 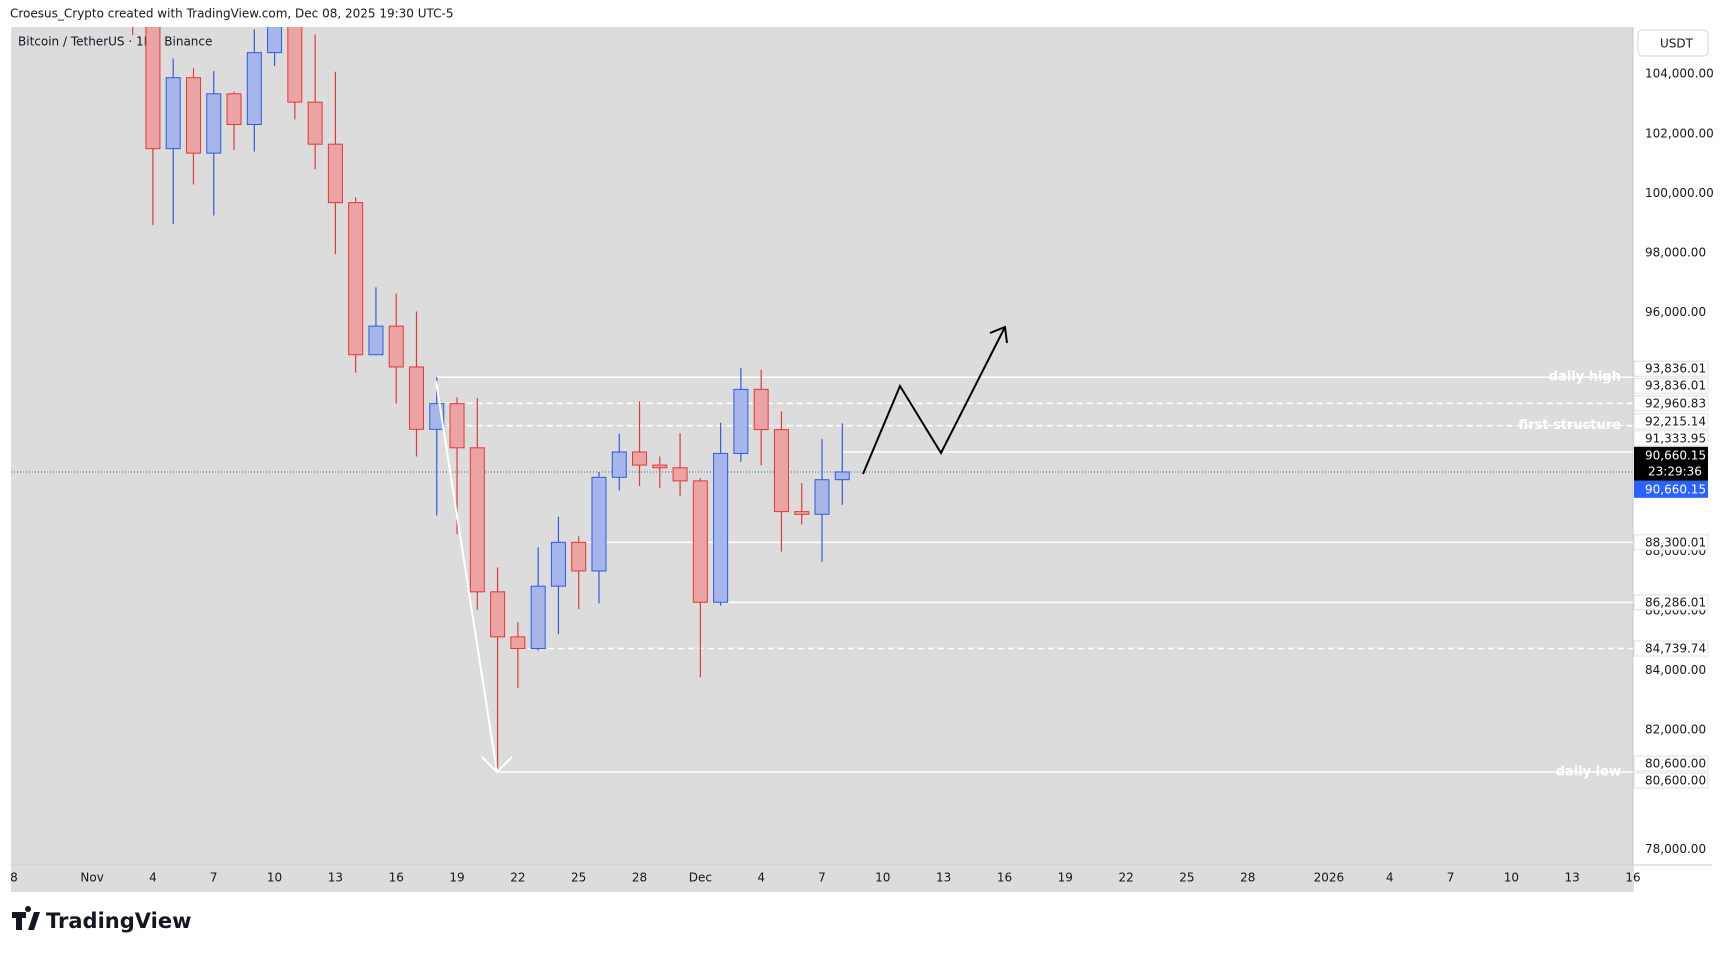 What do you see at coordinates (1675, 542) in the screenshot?
I see `price-label: 88,300.01` at bounding box center [1675, 542].